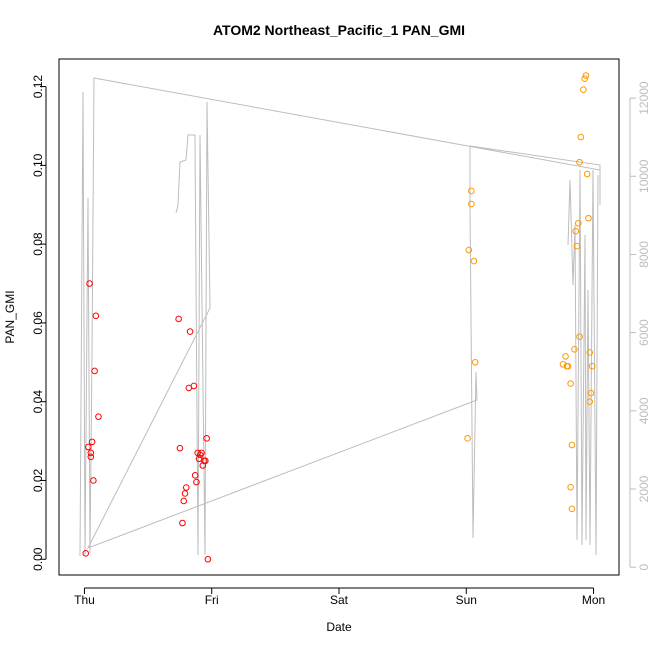  What do you see at coordinates (643, 488) in the screenshot?
I see `y2-tick-label: 2000` at bounding box center [643, 488].